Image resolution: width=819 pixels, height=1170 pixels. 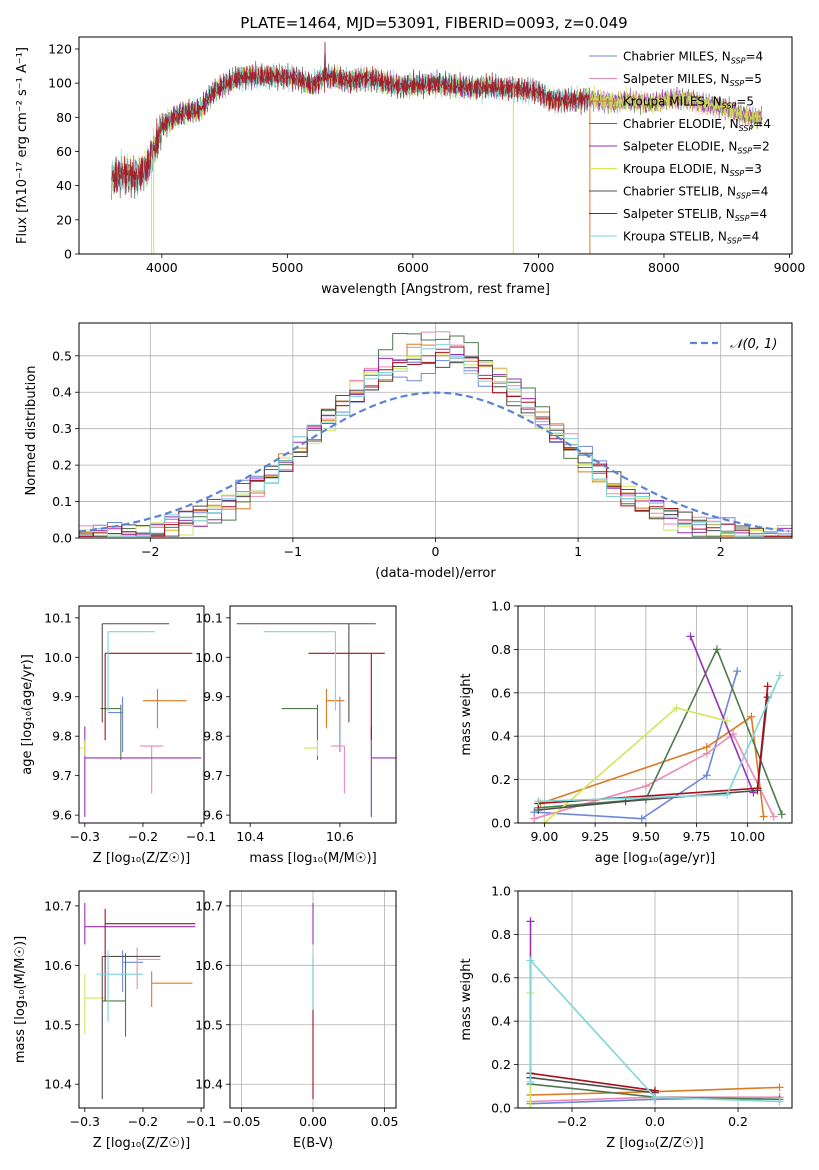 I want to click on x-tick-label: 10.4, so click(x=250, y=836).